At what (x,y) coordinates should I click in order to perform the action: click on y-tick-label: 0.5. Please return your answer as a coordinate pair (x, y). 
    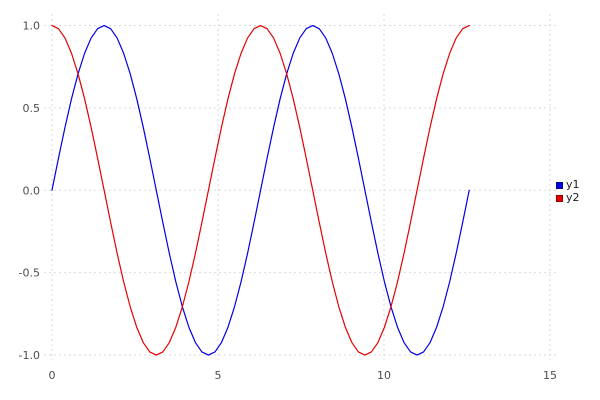
    Looking at the image, I should click on (32, 108).